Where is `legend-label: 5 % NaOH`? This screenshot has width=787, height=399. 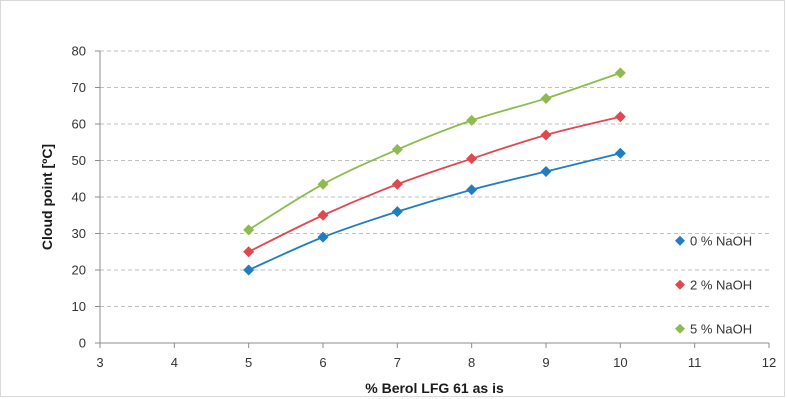 legend-label: 5 % NaOH is located at coordinates (721, 328).